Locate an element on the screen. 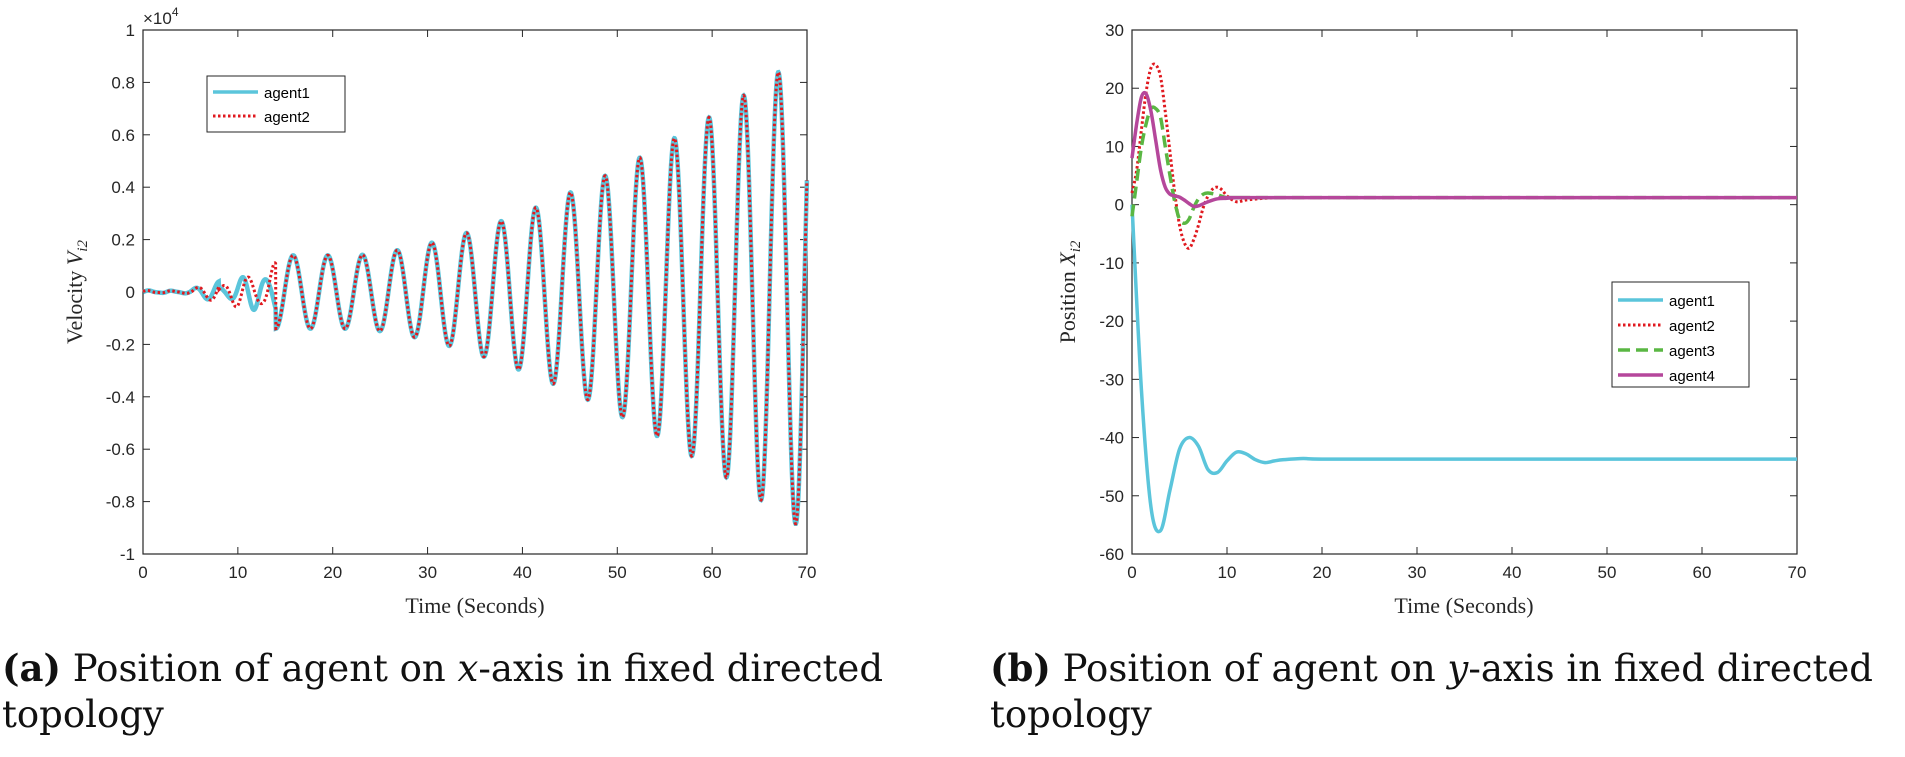  caption-a-label: (a) is located at coordinates (31, 668).